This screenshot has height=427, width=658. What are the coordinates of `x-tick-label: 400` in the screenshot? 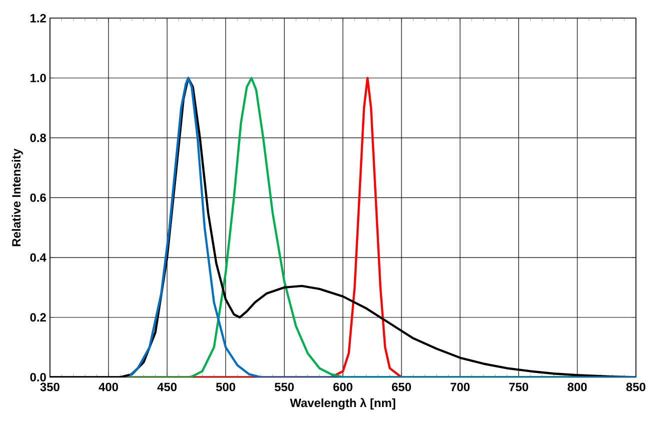 It's located at (108, 387).